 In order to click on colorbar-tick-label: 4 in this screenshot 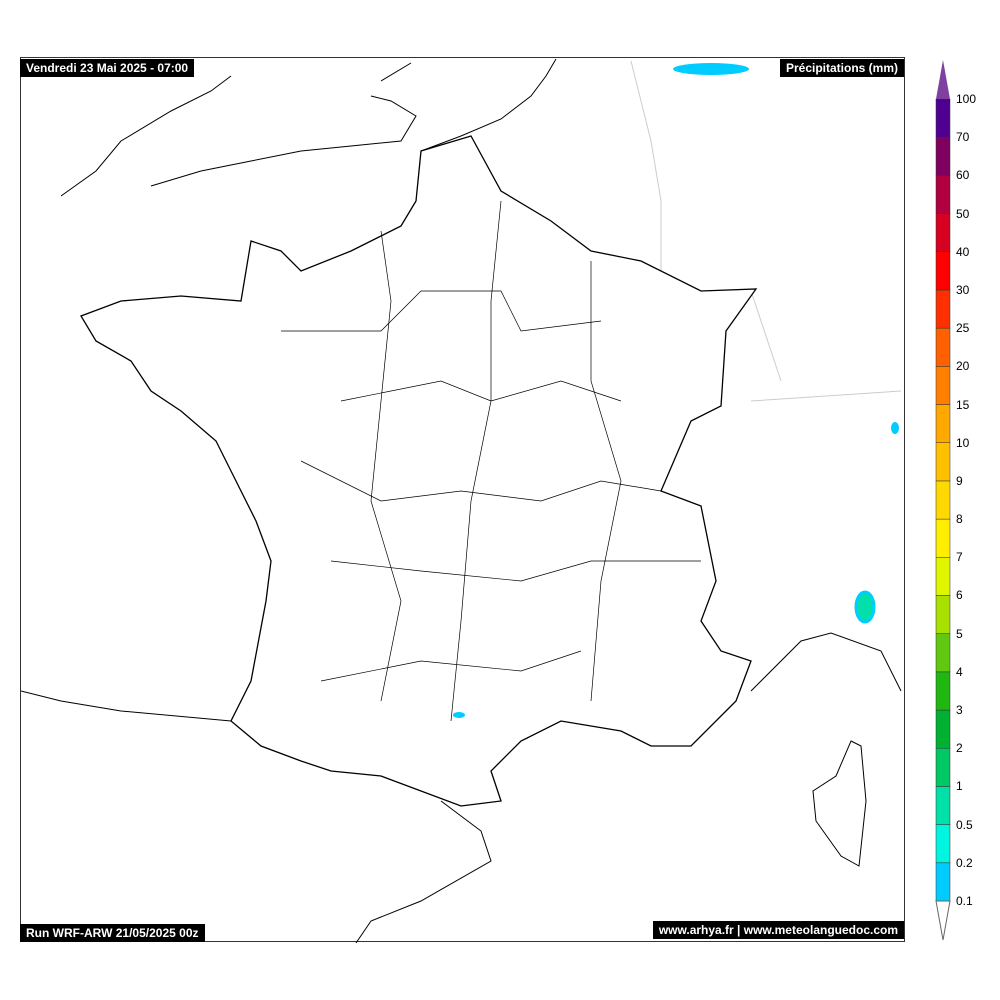, I will do `click(959, 671)`.